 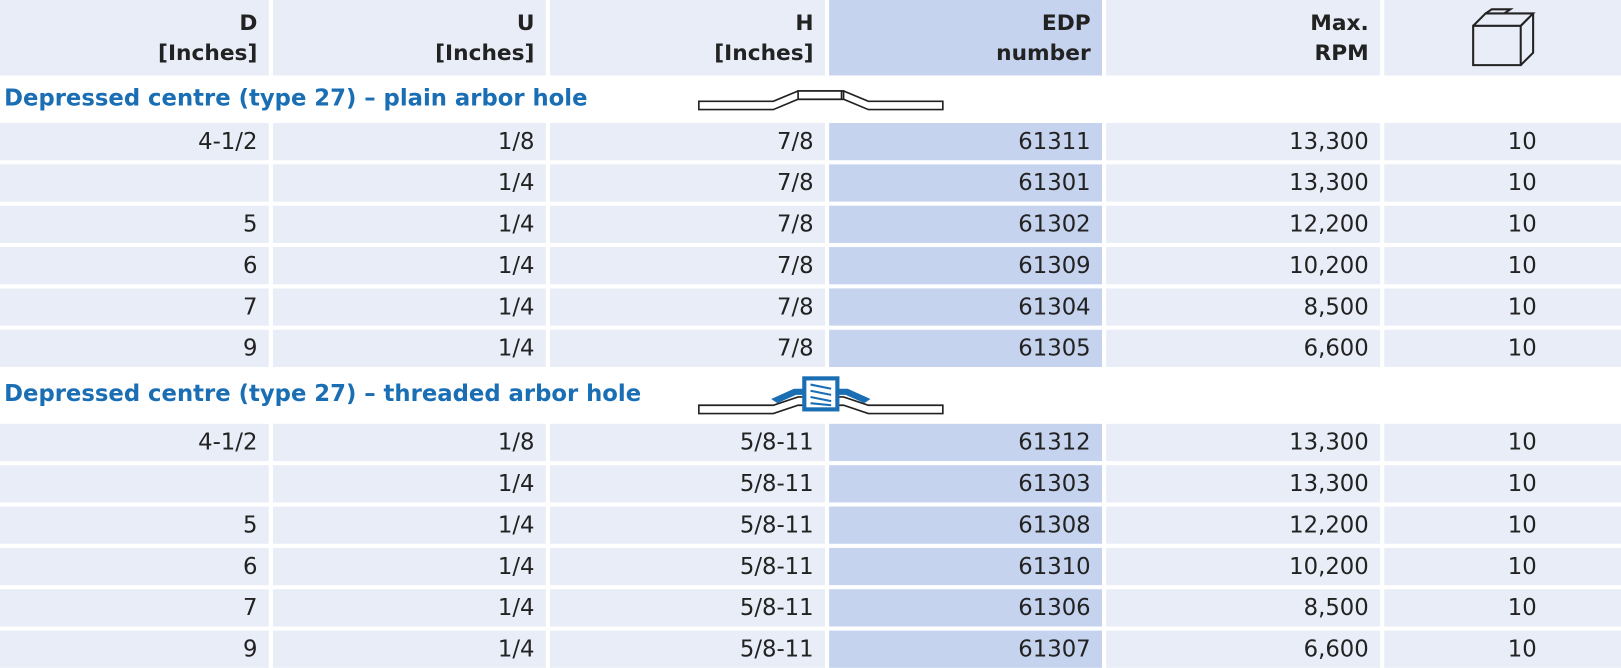 I want to click on table-cell: 61307, so click(x=966, y=649).